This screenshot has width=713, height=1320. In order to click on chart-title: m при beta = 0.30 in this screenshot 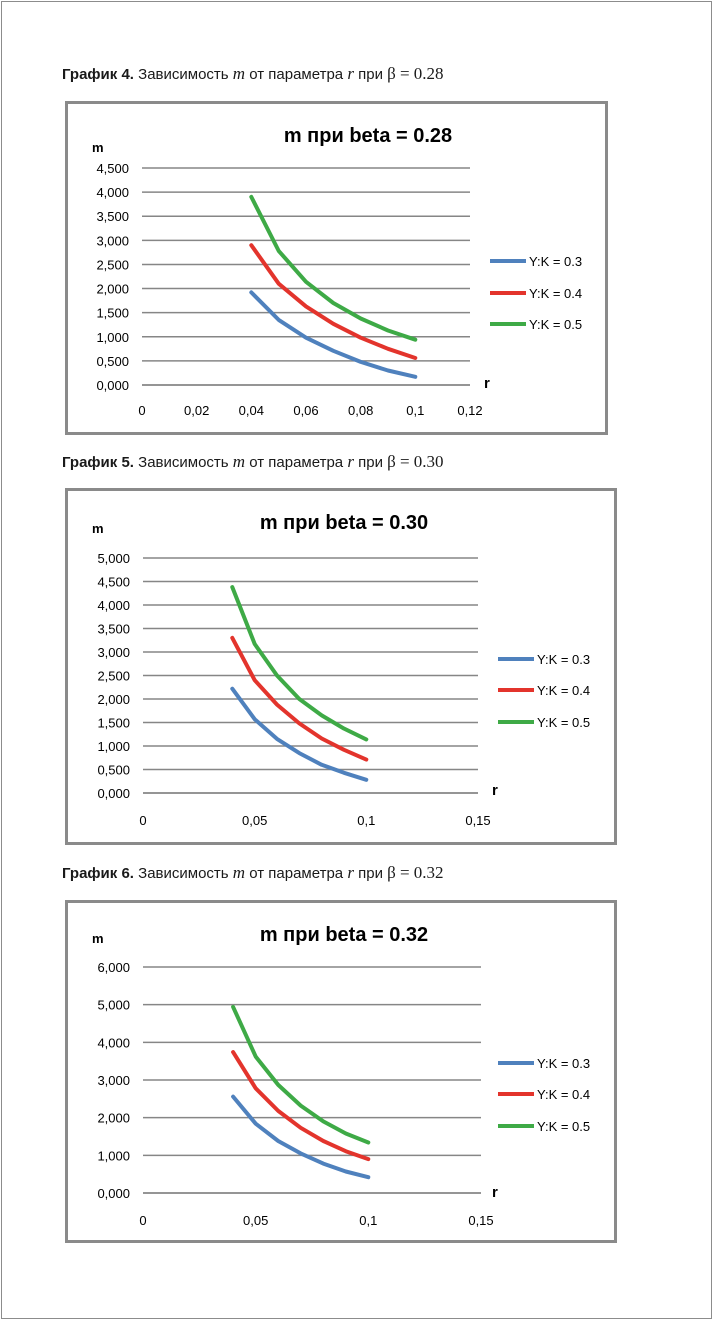, I will do `click(344, 523)`.